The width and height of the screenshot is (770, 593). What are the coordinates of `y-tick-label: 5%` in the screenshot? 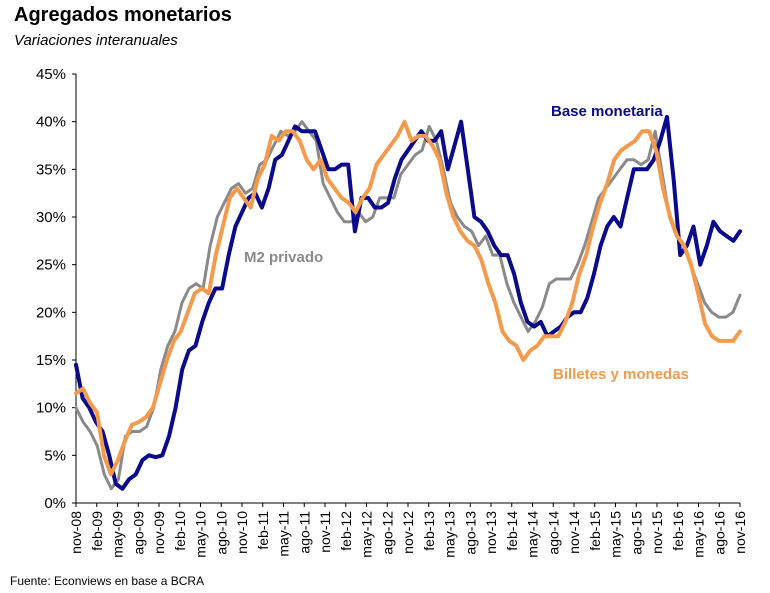 It's located at (55, 455).